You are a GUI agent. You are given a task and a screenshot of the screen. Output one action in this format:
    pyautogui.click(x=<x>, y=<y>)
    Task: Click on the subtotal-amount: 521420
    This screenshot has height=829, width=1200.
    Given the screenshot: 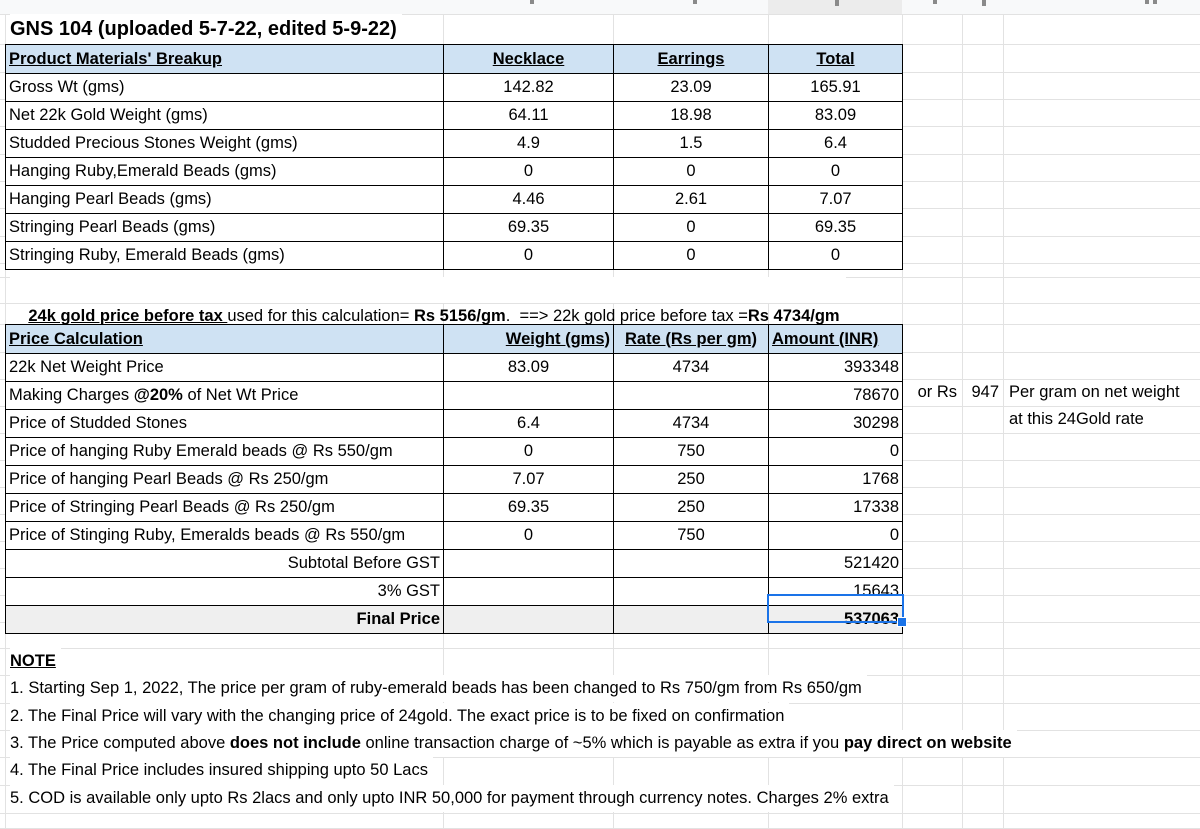 What is the action you would take?
    pyautogui.click(x=835, y=563)
    